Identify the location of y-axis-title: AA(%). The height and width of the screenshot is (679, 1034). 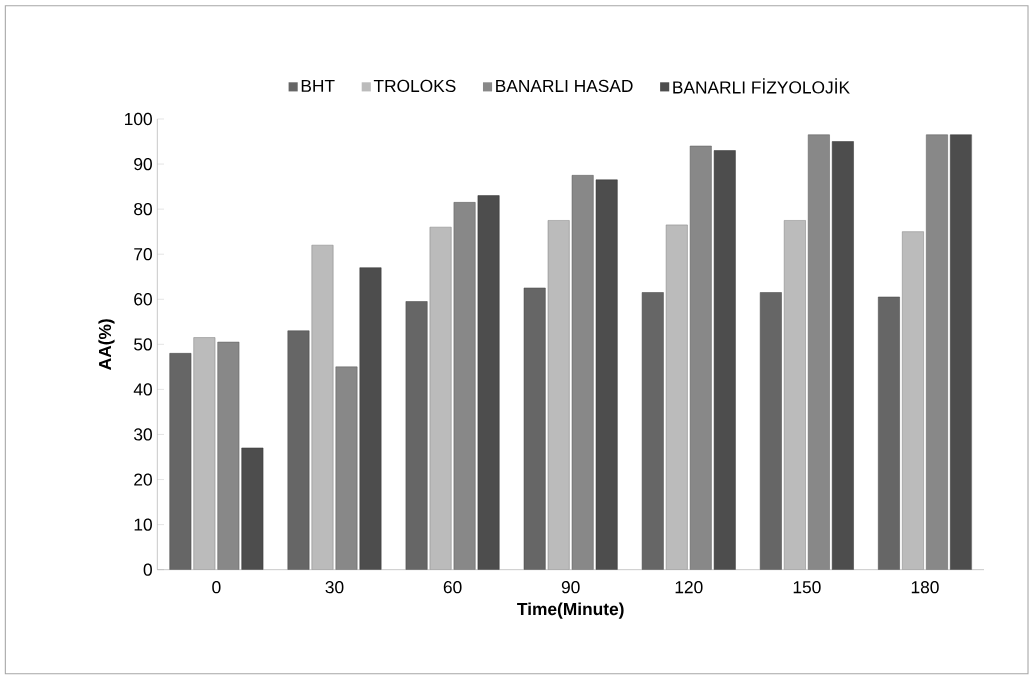
(106, 344).